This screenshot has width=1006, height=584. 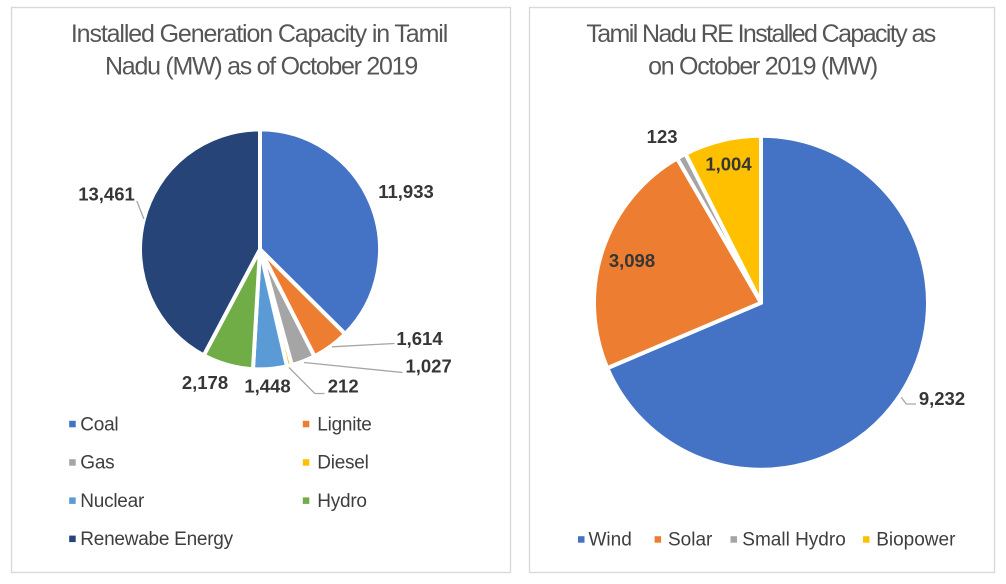 I want to click on svg-text: Wind, so click(x=610, y=540).